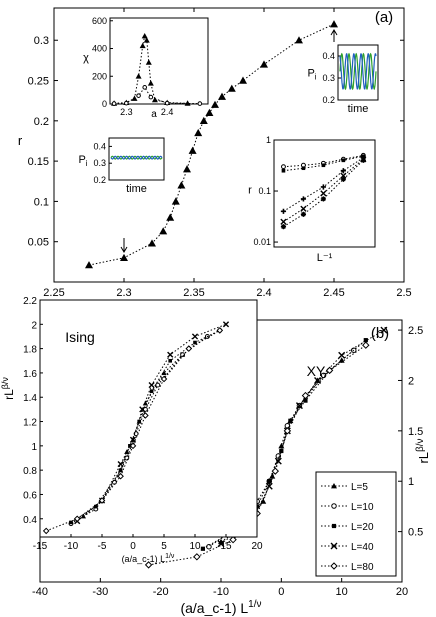  Describe the element at coordinates (41, 202) in the screenshot. I see `panel-a-ytick-label: 0.1` at that location.